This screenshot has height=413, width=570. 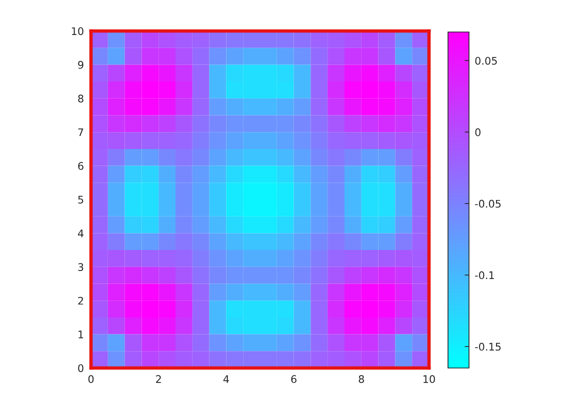 What do you see at coordinates (293, 379) in the screenshot?
I see `x-tick-label: 6` at bounding box center [293, 379].